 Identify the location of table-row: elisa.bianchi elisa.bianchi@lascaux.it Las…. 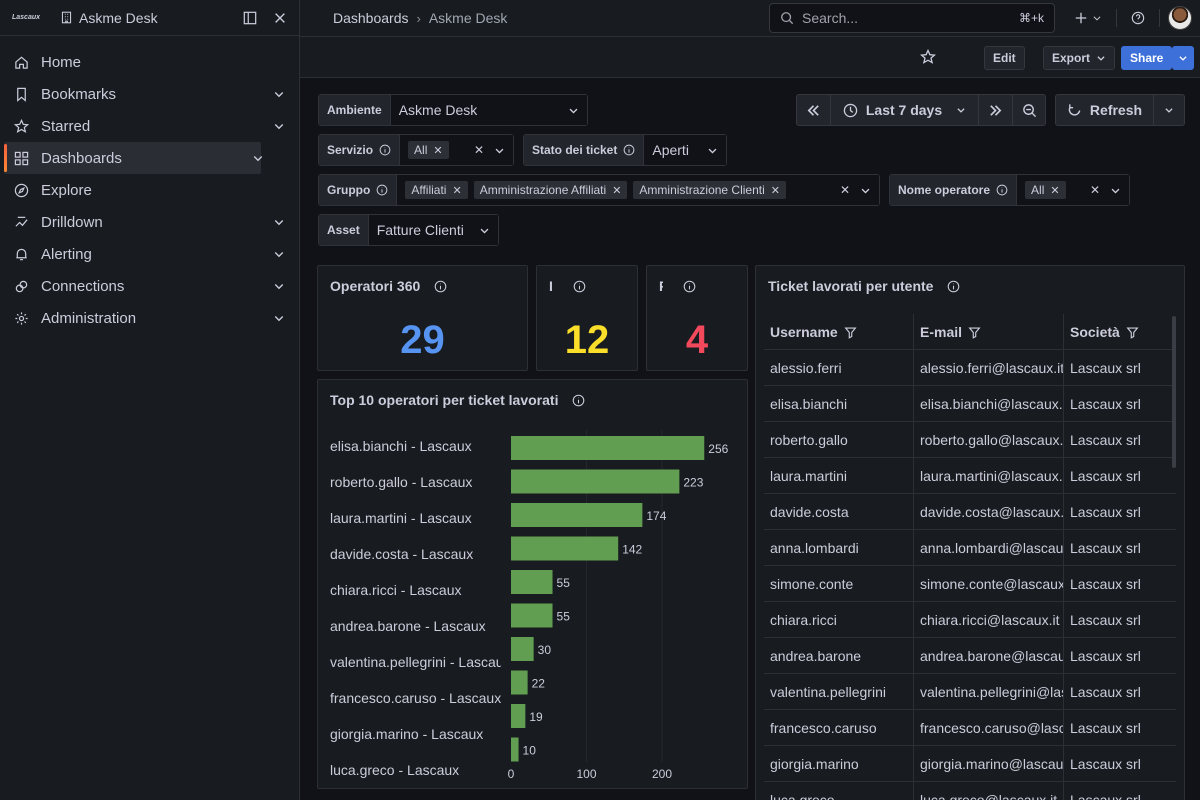
(970, 404).